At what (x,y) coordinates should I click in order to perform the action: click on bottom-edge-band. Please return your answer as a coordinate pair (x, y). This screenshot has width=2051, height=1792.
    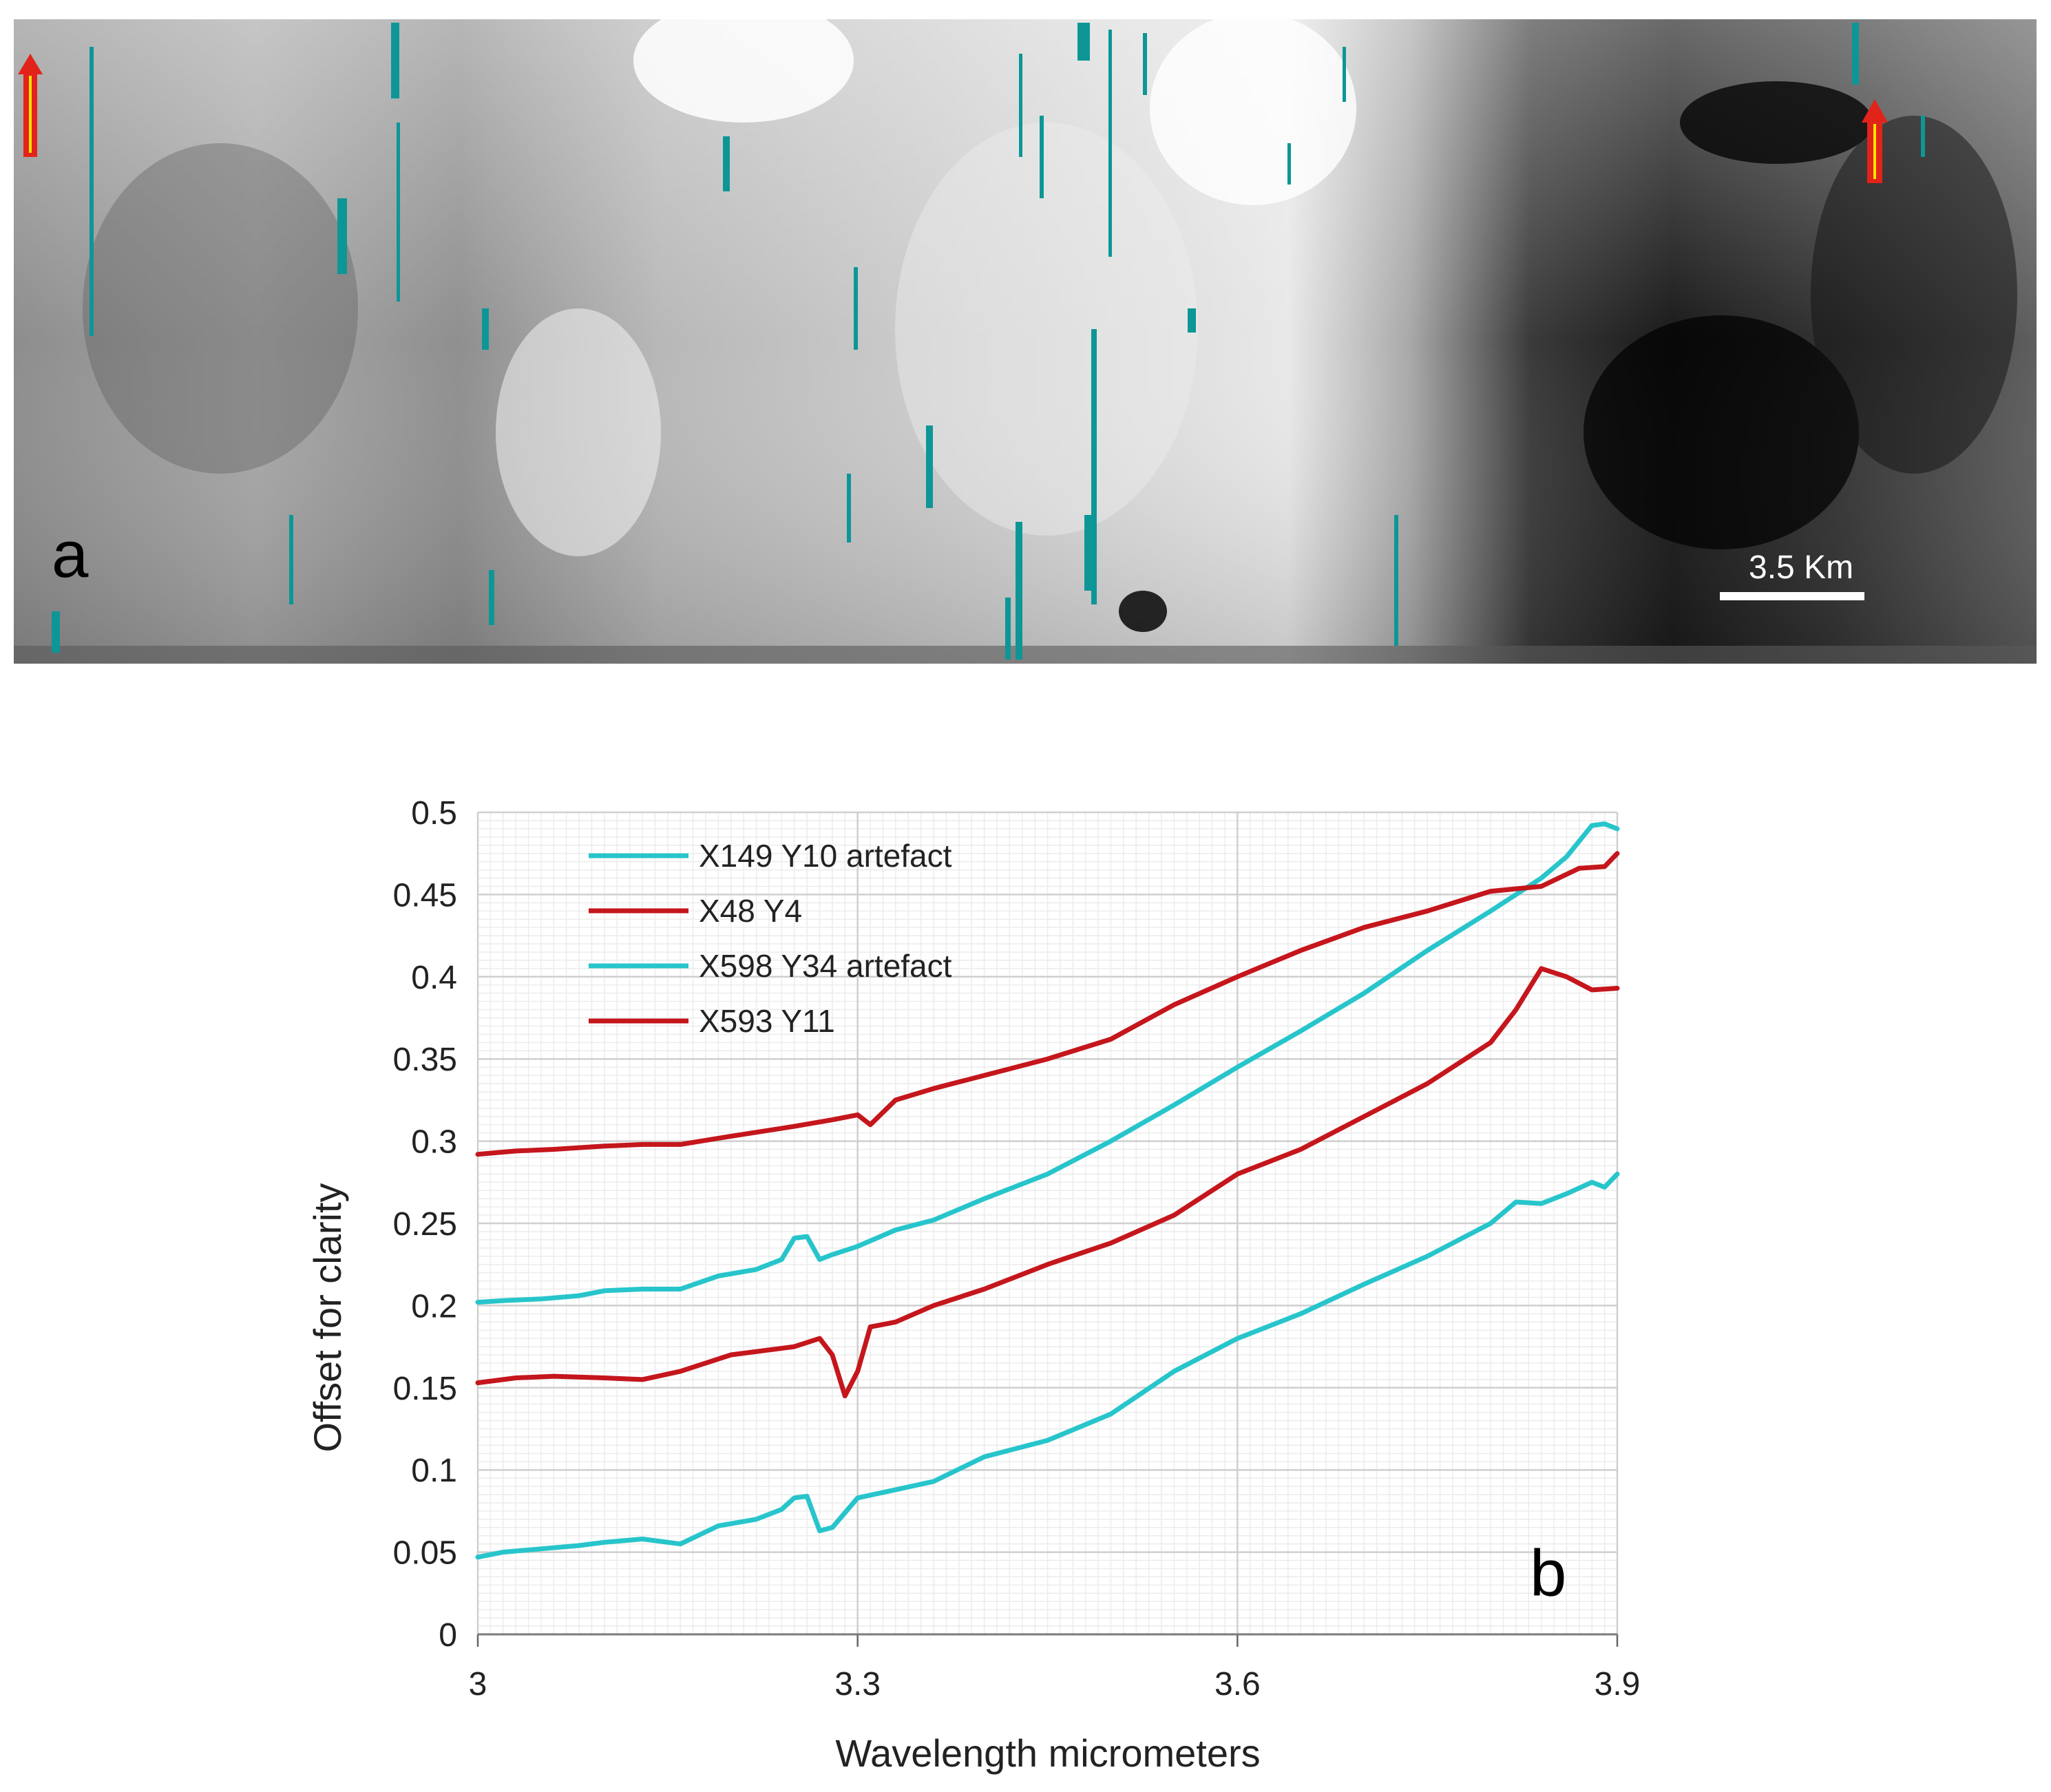
    Looking at the image, I should click on (1025, 655).